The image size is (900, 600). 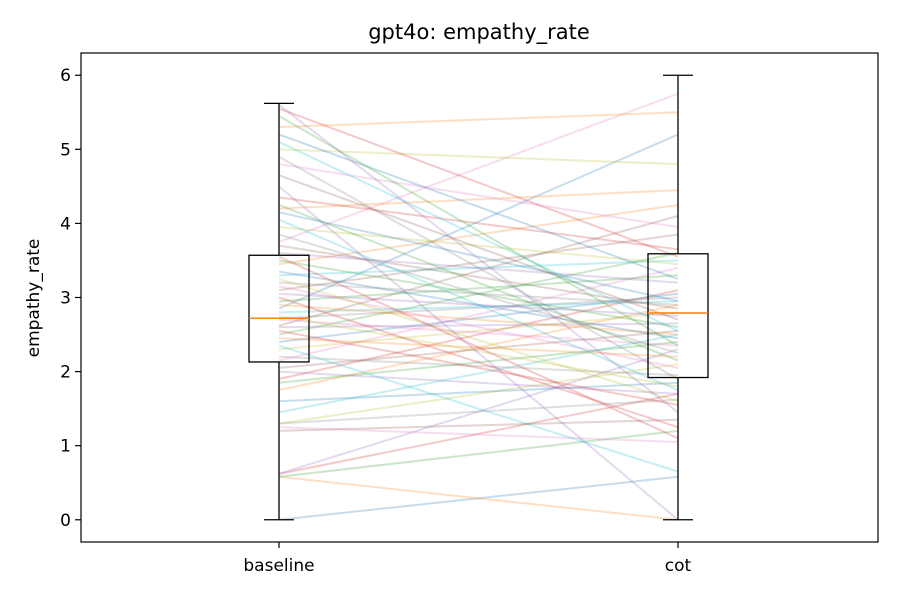 What do you see at coordinates (678, 316) in the screenshot?
I see `box-cot` at bounding box center [678, 316].